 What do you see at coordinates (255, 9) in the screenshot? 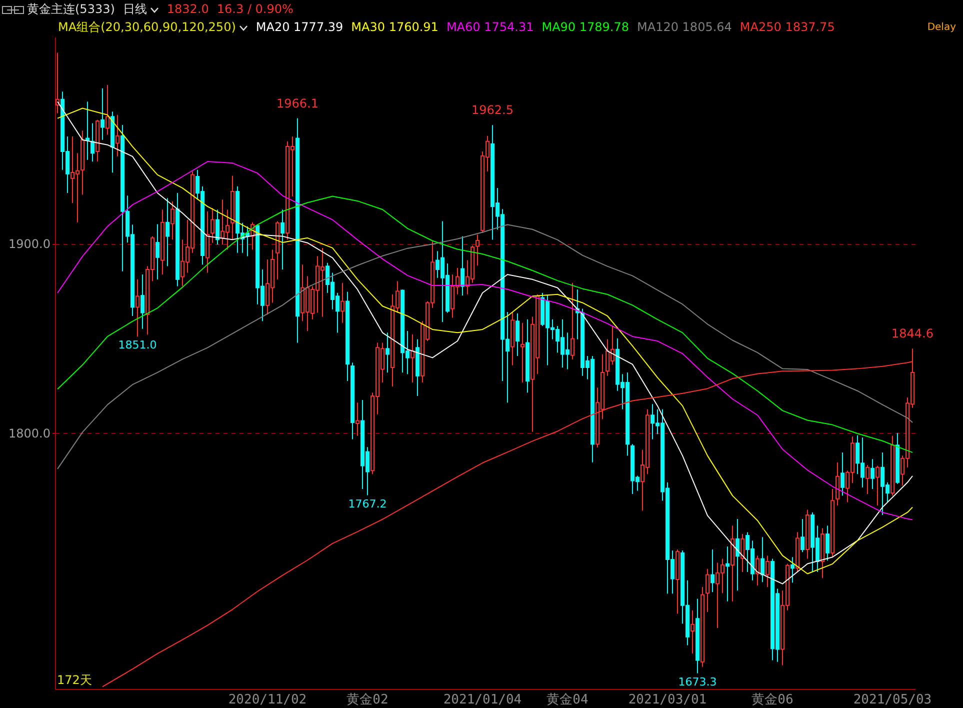
I see `text: 16.3 / 0.90%` at bounding box center [255, 9].